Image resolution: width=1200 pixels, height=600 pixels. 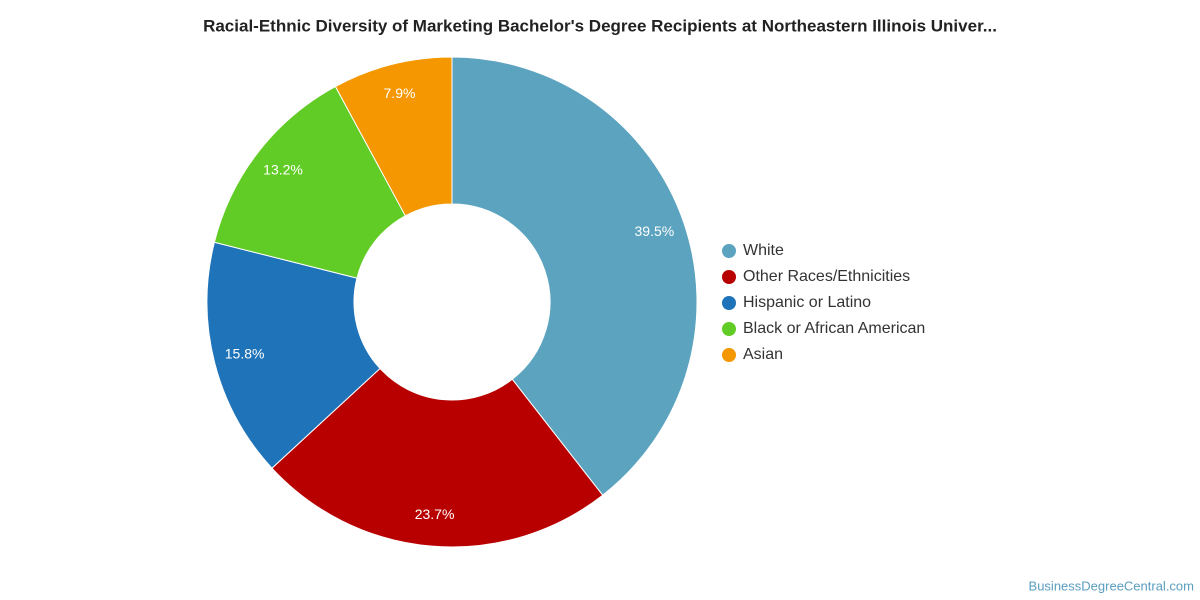 I want to click on legend-label: White, so click(x=763, y=250).